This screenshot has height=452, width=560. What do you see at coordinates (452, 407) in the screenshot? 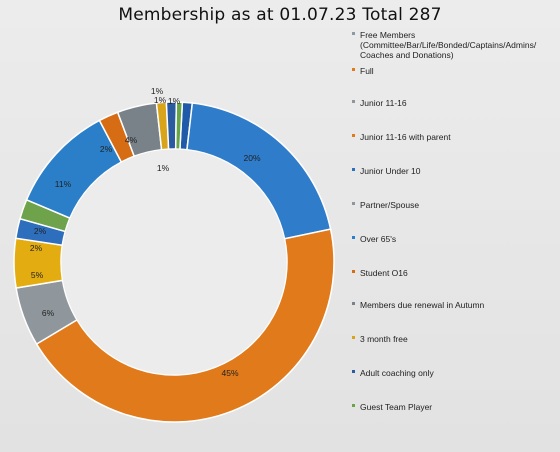
I see `legend-item: Guest Team Player` at bounding box center [452, 407].